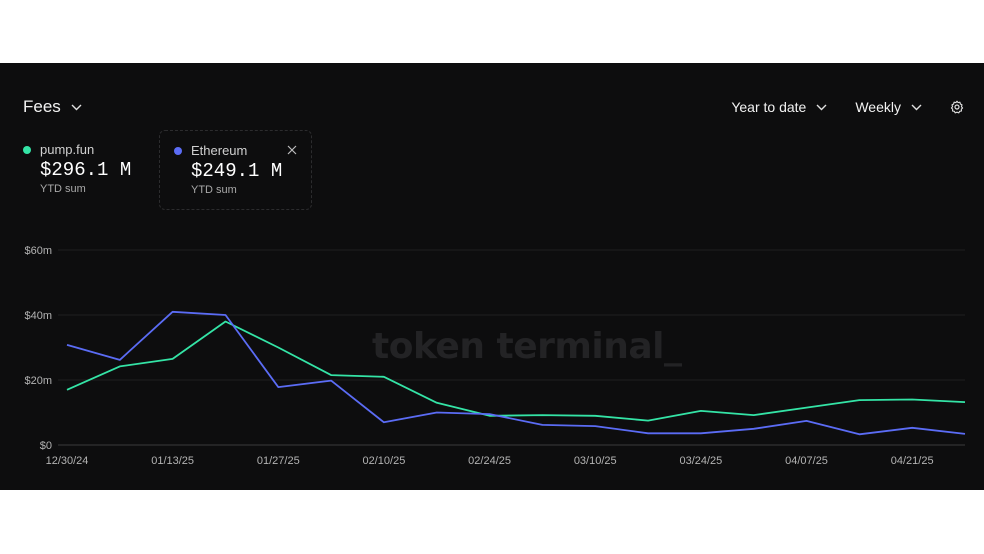 This screenshot has height=554, width=984. I want to click on metric-name: pump.fun, so click(67, 149).